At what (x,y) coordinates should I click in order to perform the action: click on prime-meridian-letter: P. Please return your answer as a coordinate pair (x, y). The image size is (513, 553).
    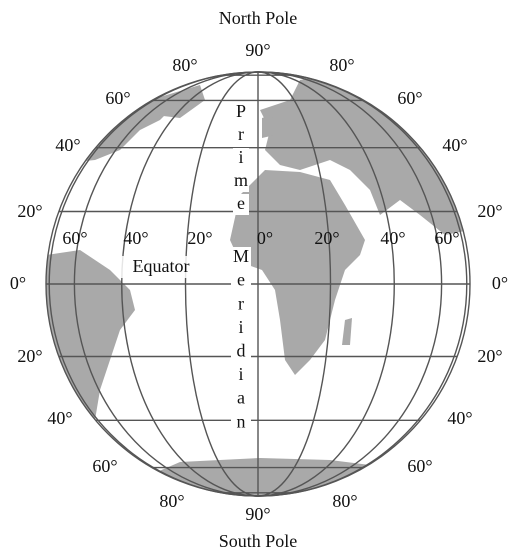
    Looking at the image, I should click on (241, 111).